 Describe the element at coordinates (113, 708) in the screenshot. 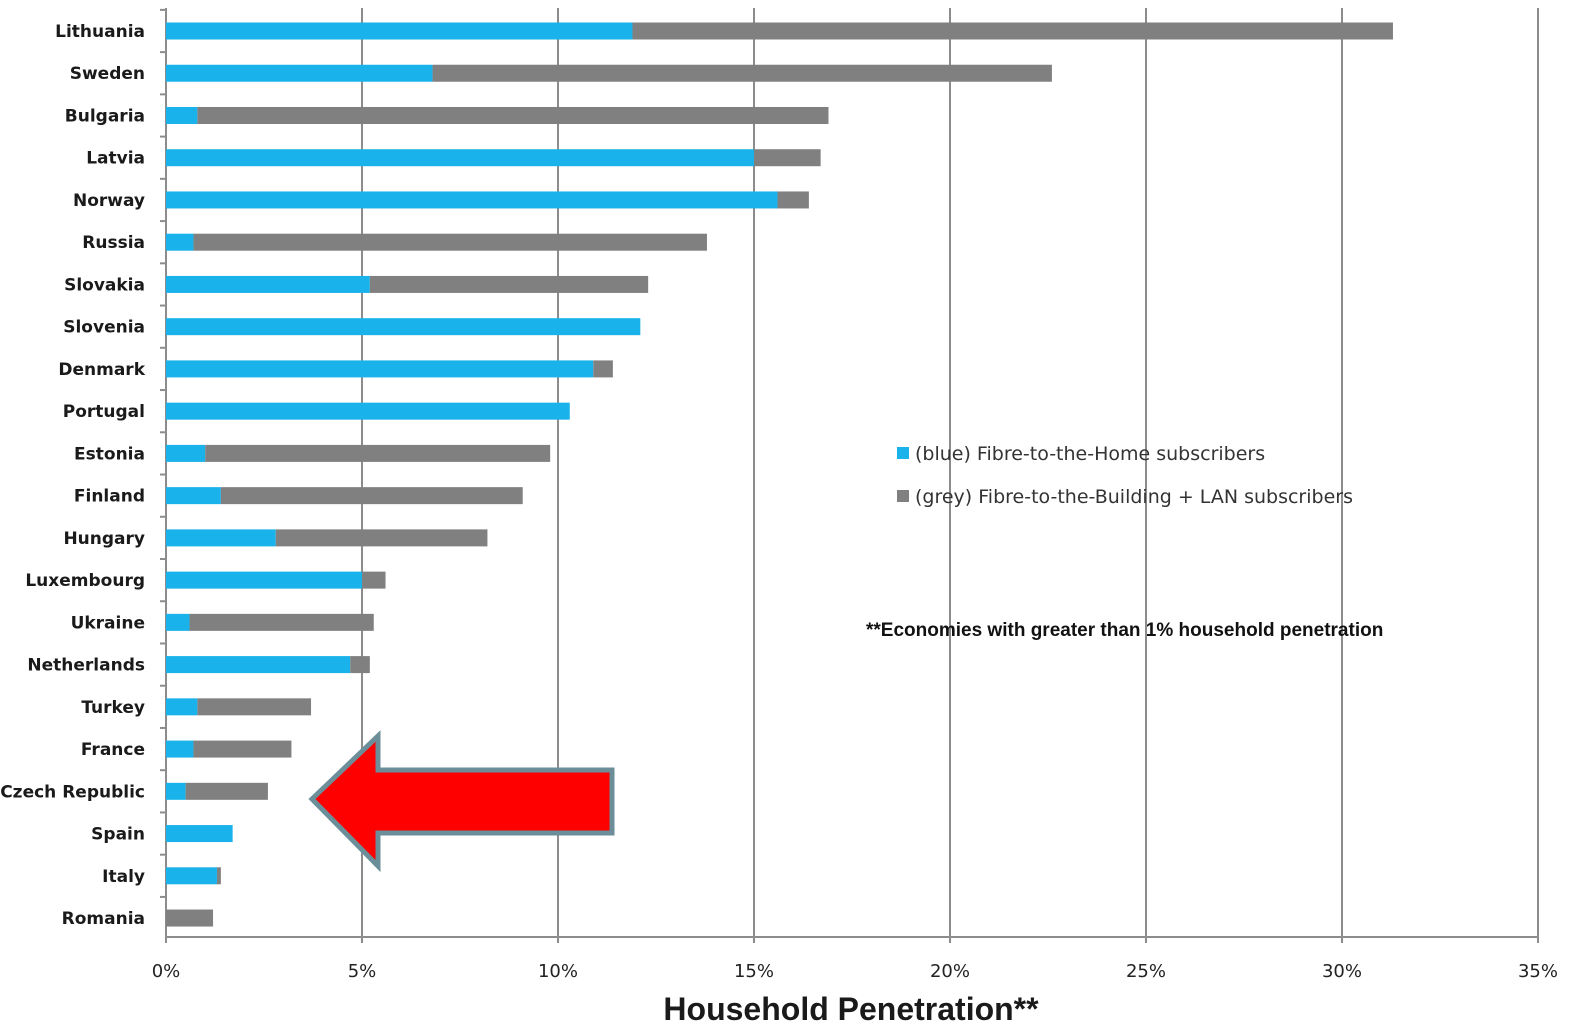

I see `category-label-turkey: Turkey` at that location.